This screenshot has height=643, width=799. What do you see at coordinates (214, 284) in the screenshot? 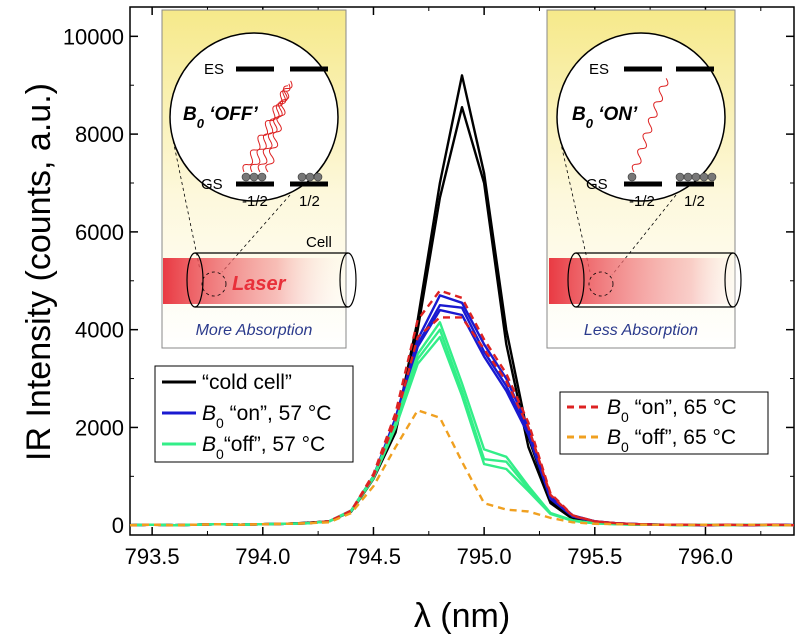
I see `inset-off-zoom-spot` at bounding box center [214, 284].